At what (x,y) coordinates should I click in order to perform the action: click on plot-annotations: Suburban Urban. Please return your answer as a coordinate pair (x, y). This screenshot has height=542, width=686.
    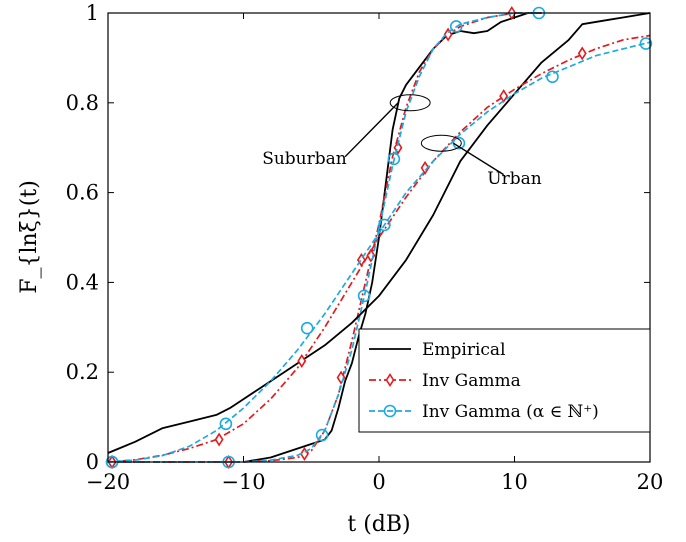
    Looking at the image, I should click on (402, 141).